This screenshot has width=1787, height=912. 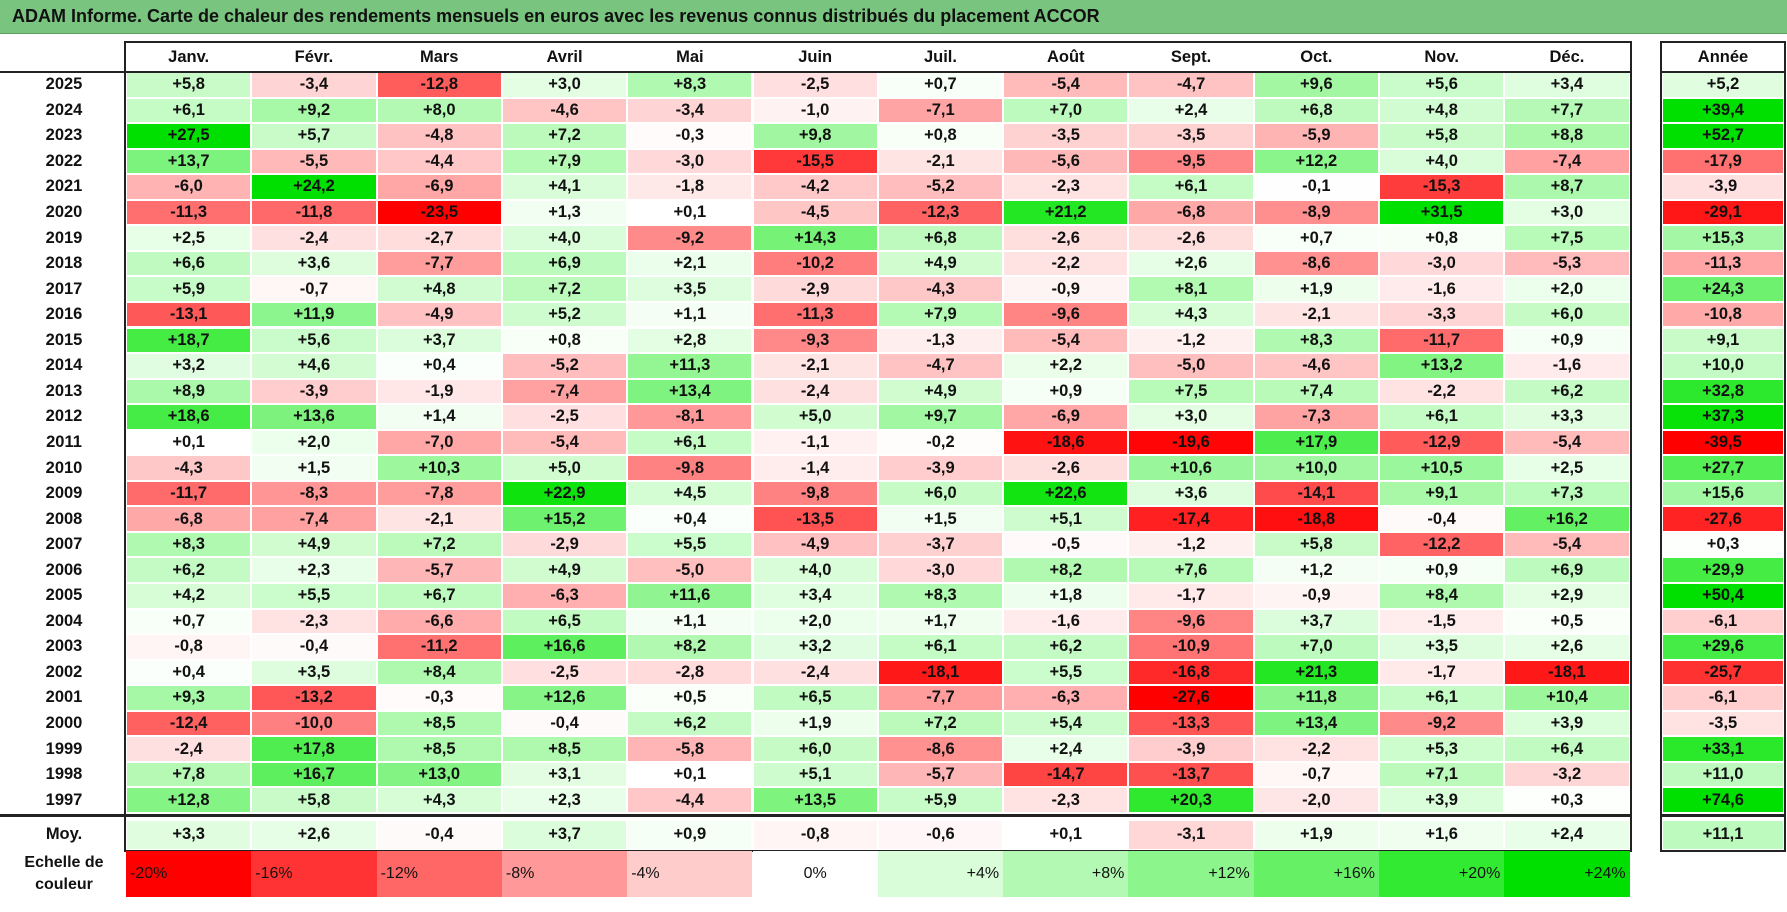 What do you see at coordinates (564, 263) in the screenshot?
I see `heatmap-cell: +6,9` at bounding box center [564, 263].